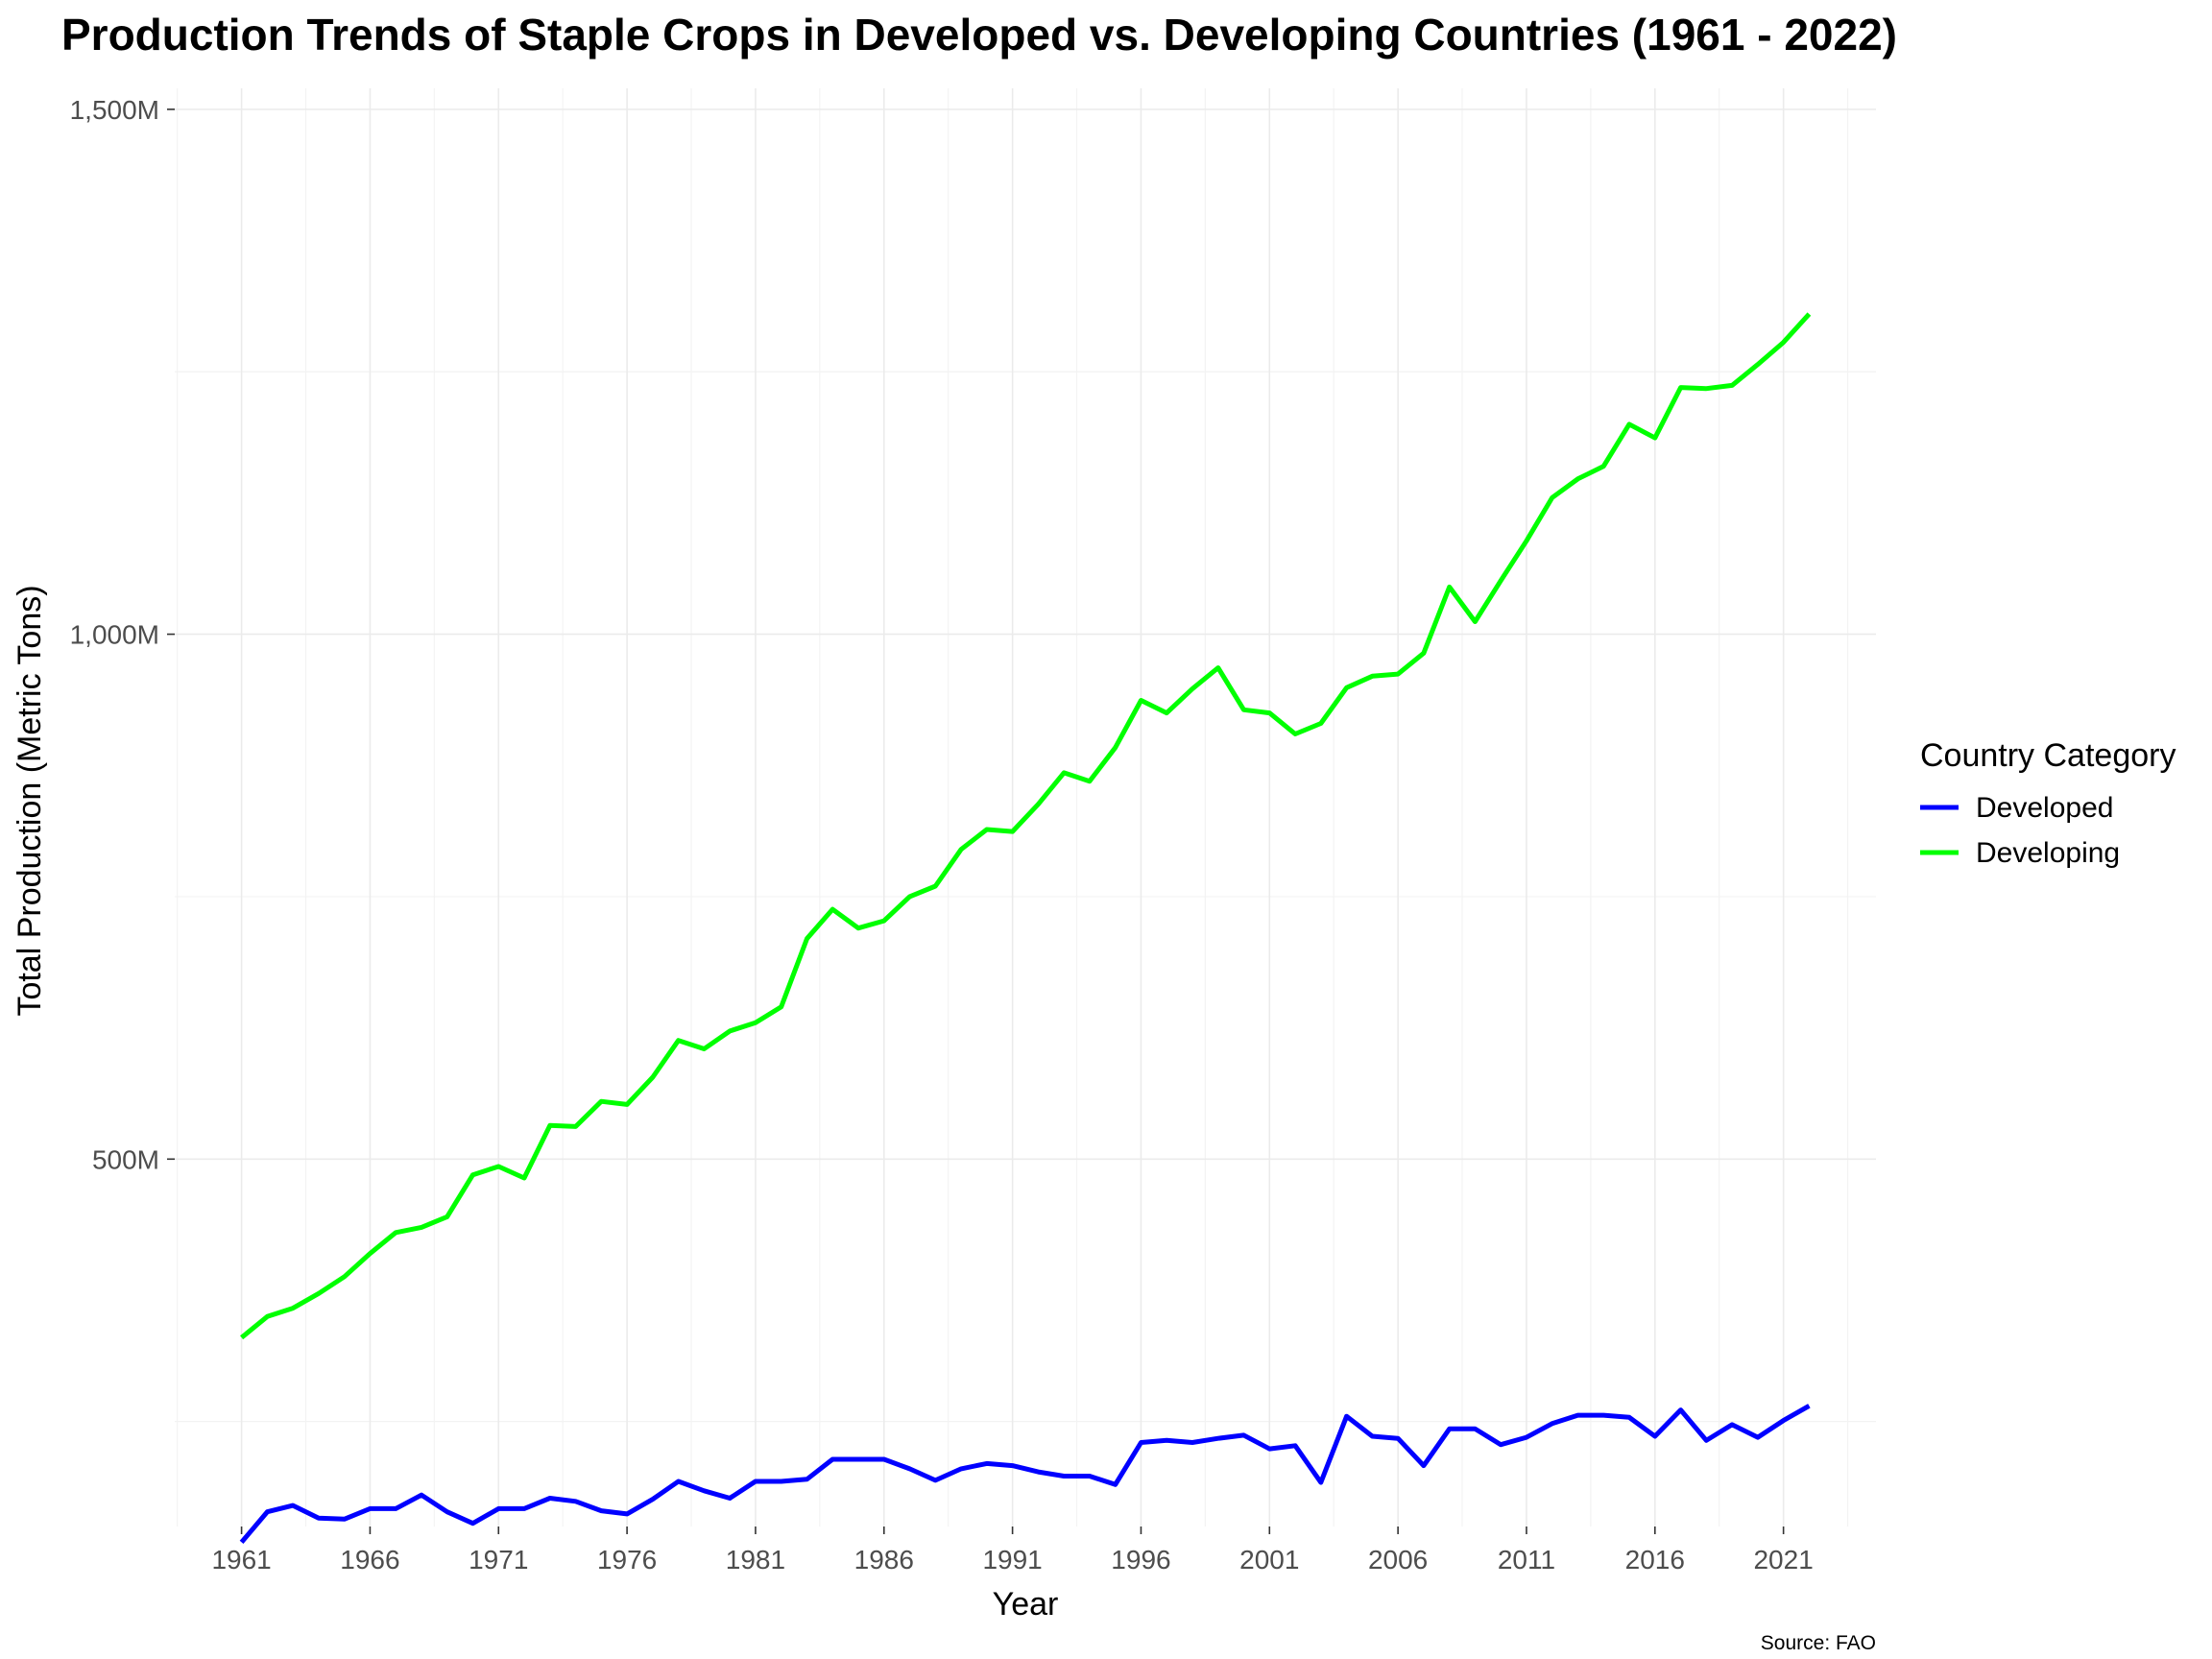 The width and height of the screenshot is (2212, 1659). Describe the element at coordinates (498, 1560) in the screenshot. I see `x-tick-label: 1971` at that location.